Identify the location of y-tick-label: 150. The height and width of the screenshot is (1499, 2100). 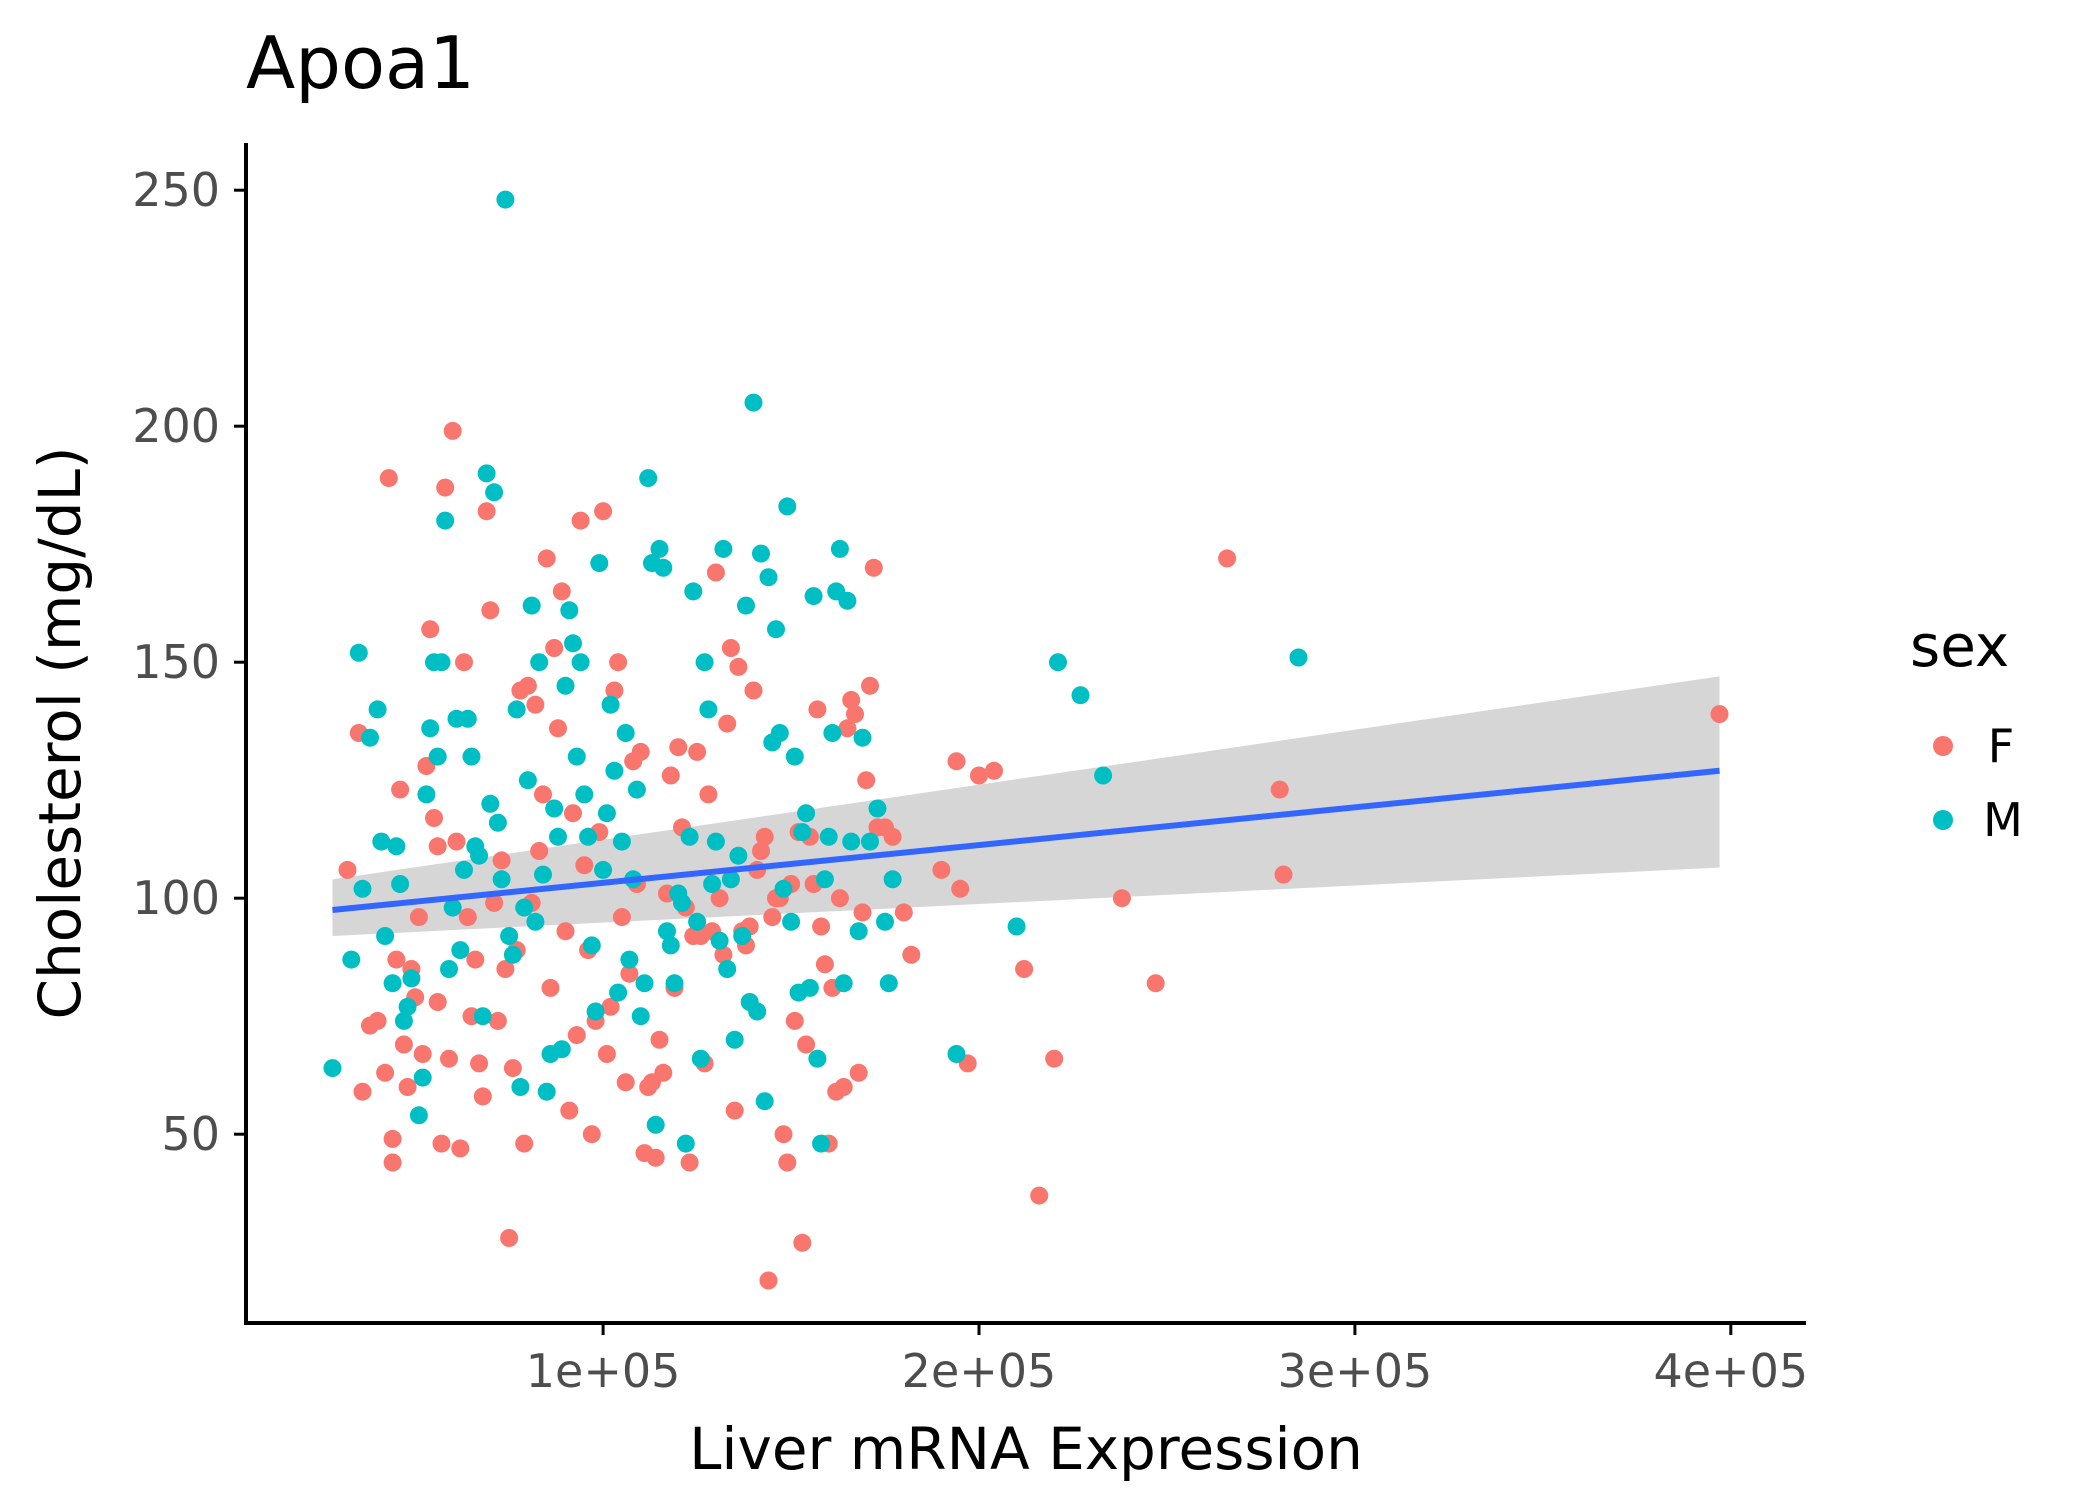
(176, 662).